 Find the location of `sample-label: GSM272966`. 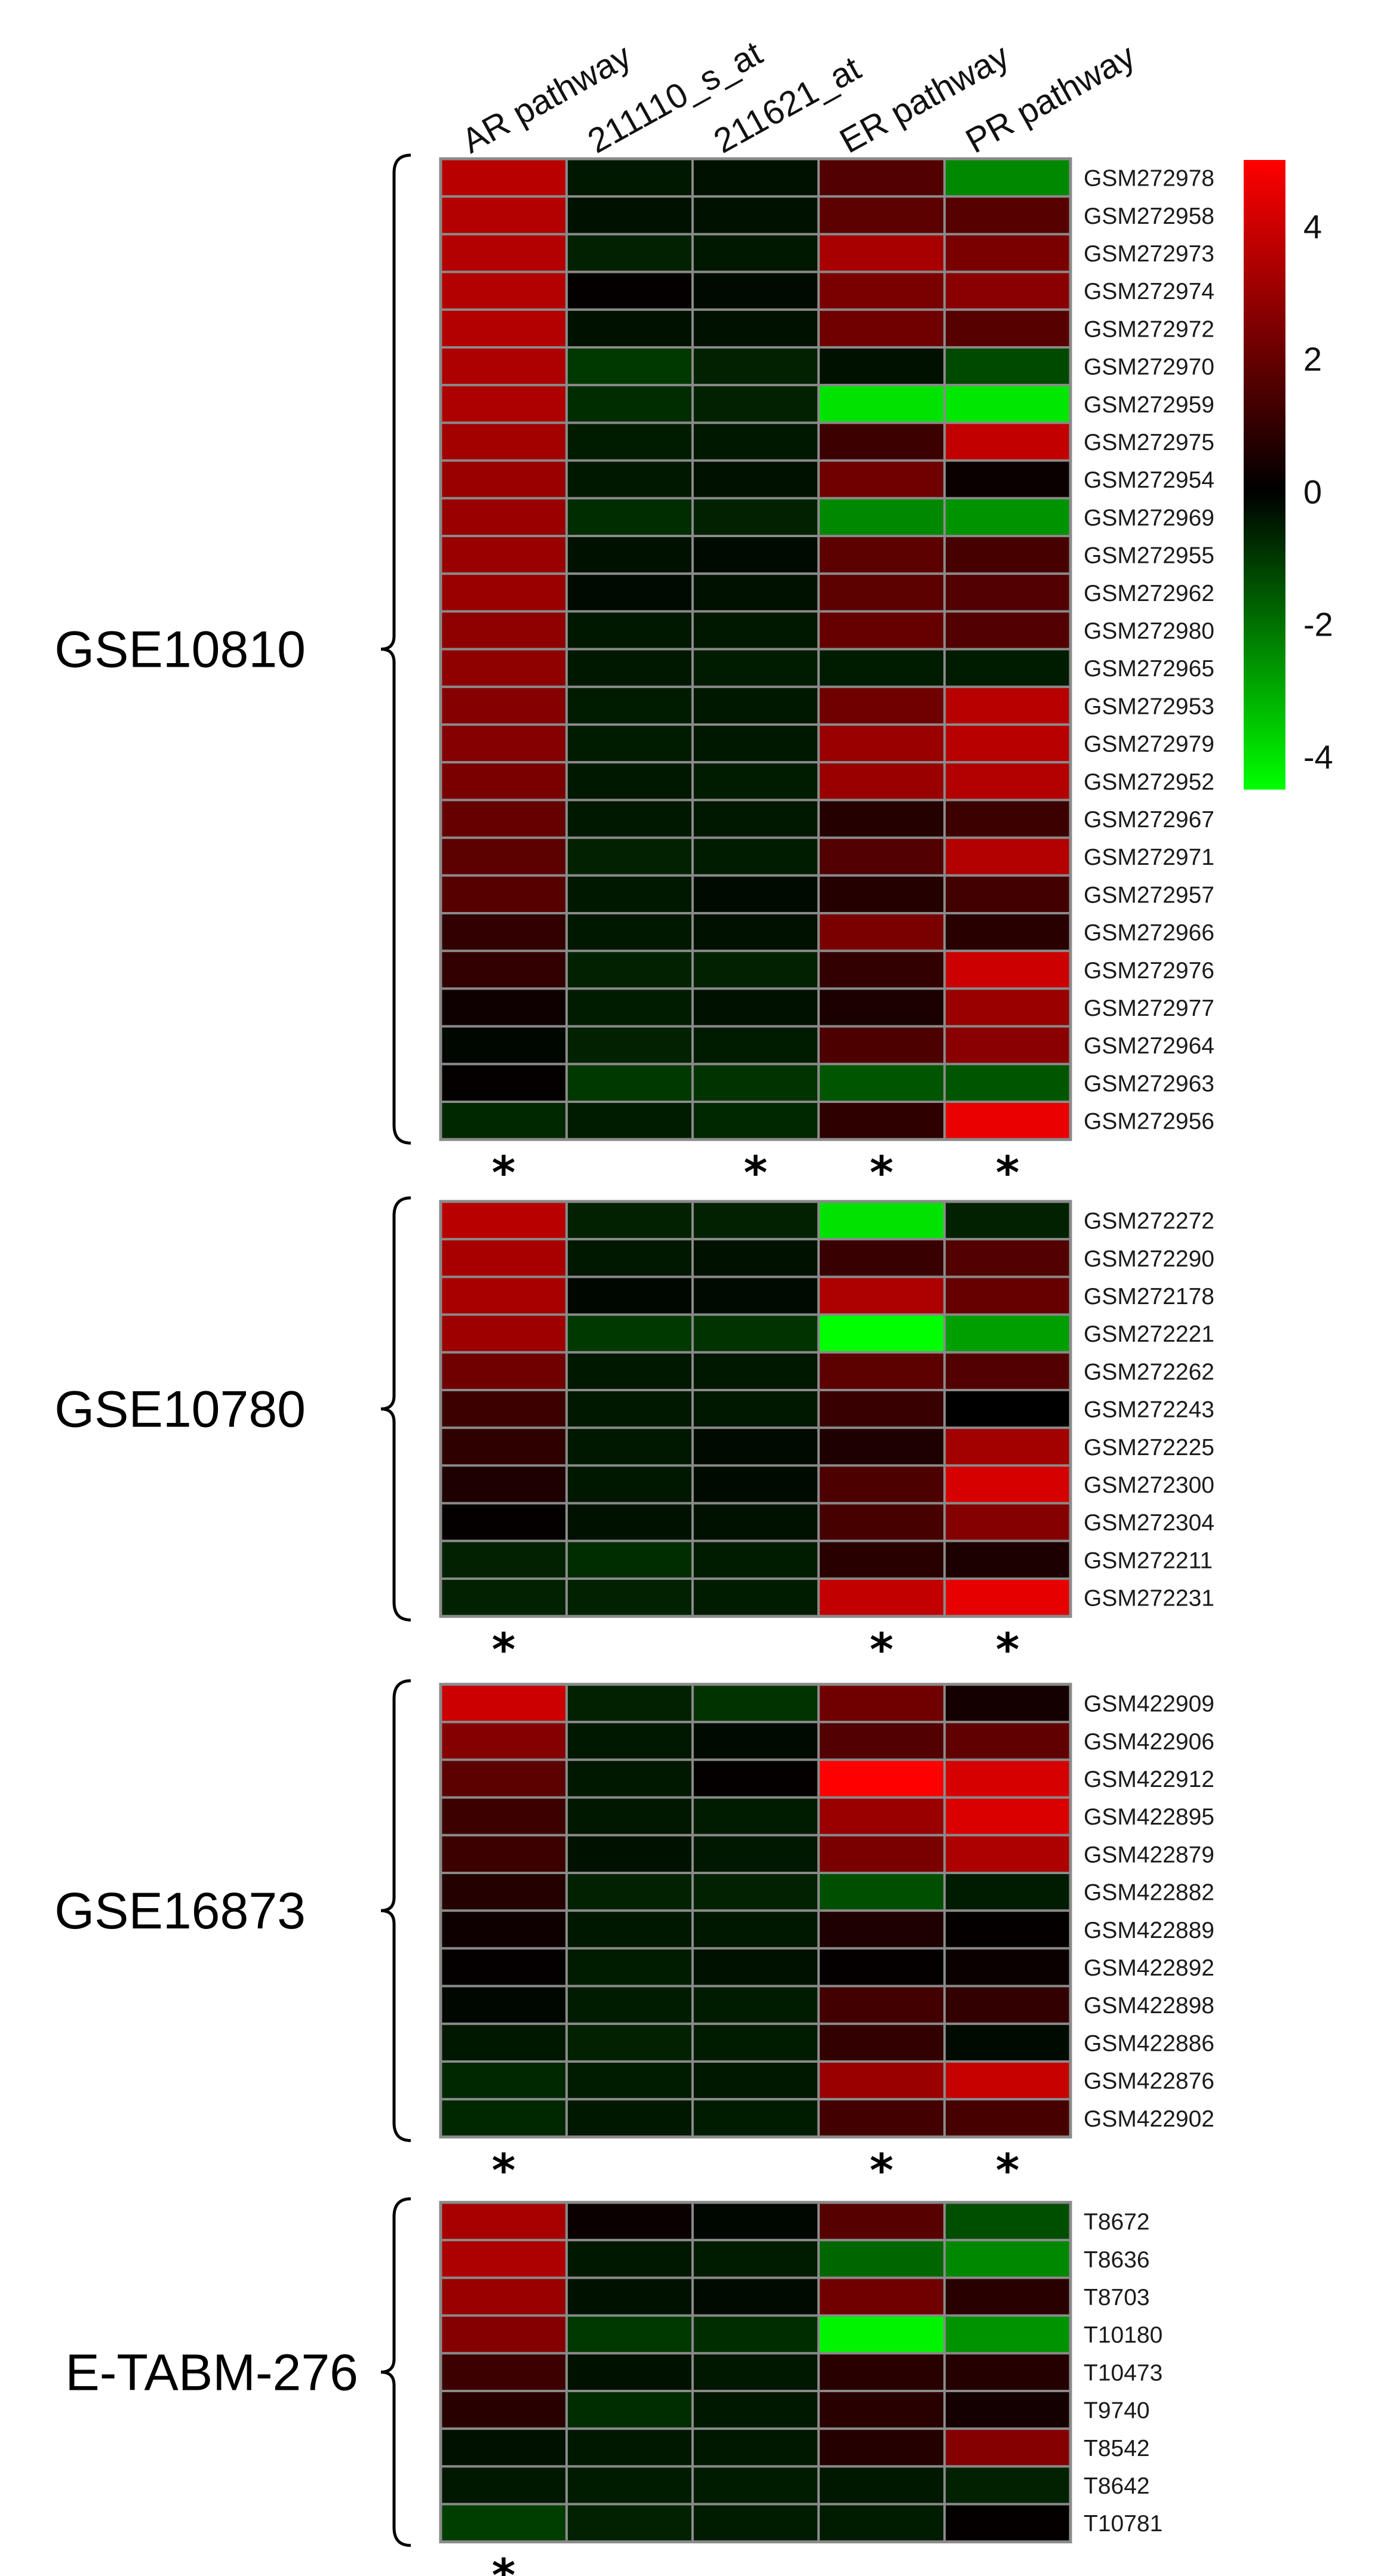

sample-label: GSM272966 is located at coordinates (1149, 933).